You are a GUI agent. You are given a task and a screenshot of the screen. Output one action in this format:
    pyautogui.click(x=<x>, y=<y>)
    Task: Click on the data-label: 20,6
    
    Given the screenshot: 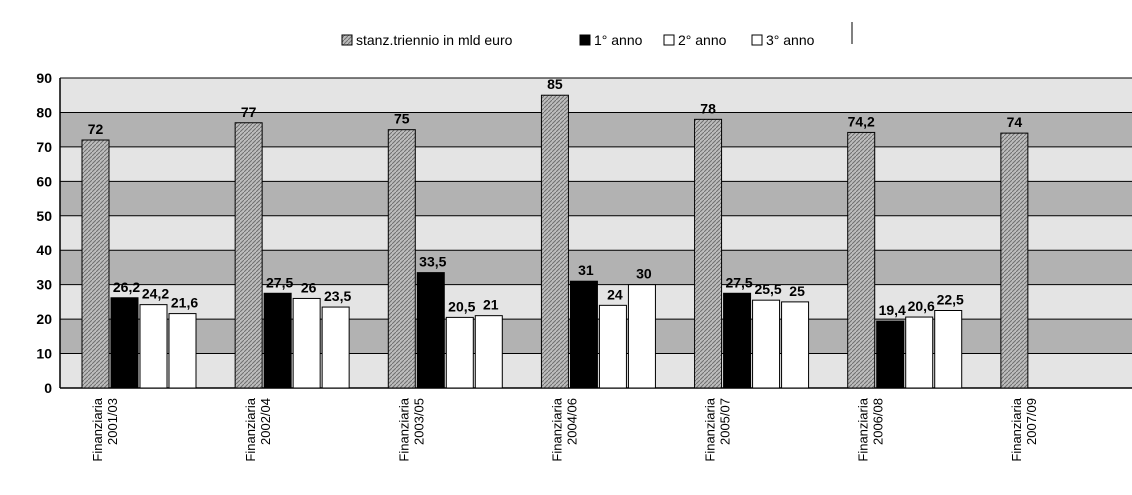 What is the action you would take?
    pyautogui.click(x=921, y=306)
    